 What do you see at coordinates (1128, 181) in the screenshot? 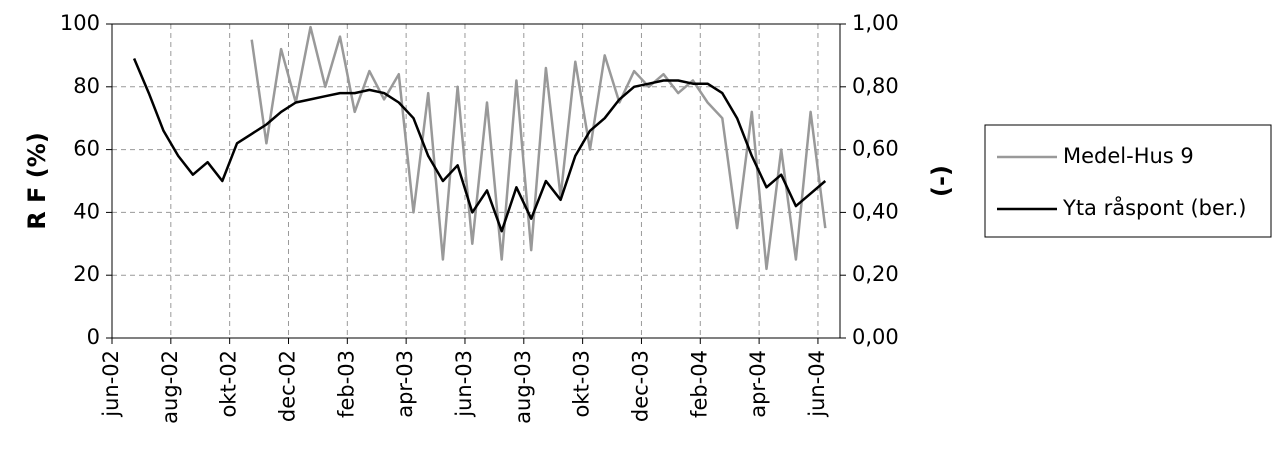
I see `legend-box` at bounding box center [1128, 181].